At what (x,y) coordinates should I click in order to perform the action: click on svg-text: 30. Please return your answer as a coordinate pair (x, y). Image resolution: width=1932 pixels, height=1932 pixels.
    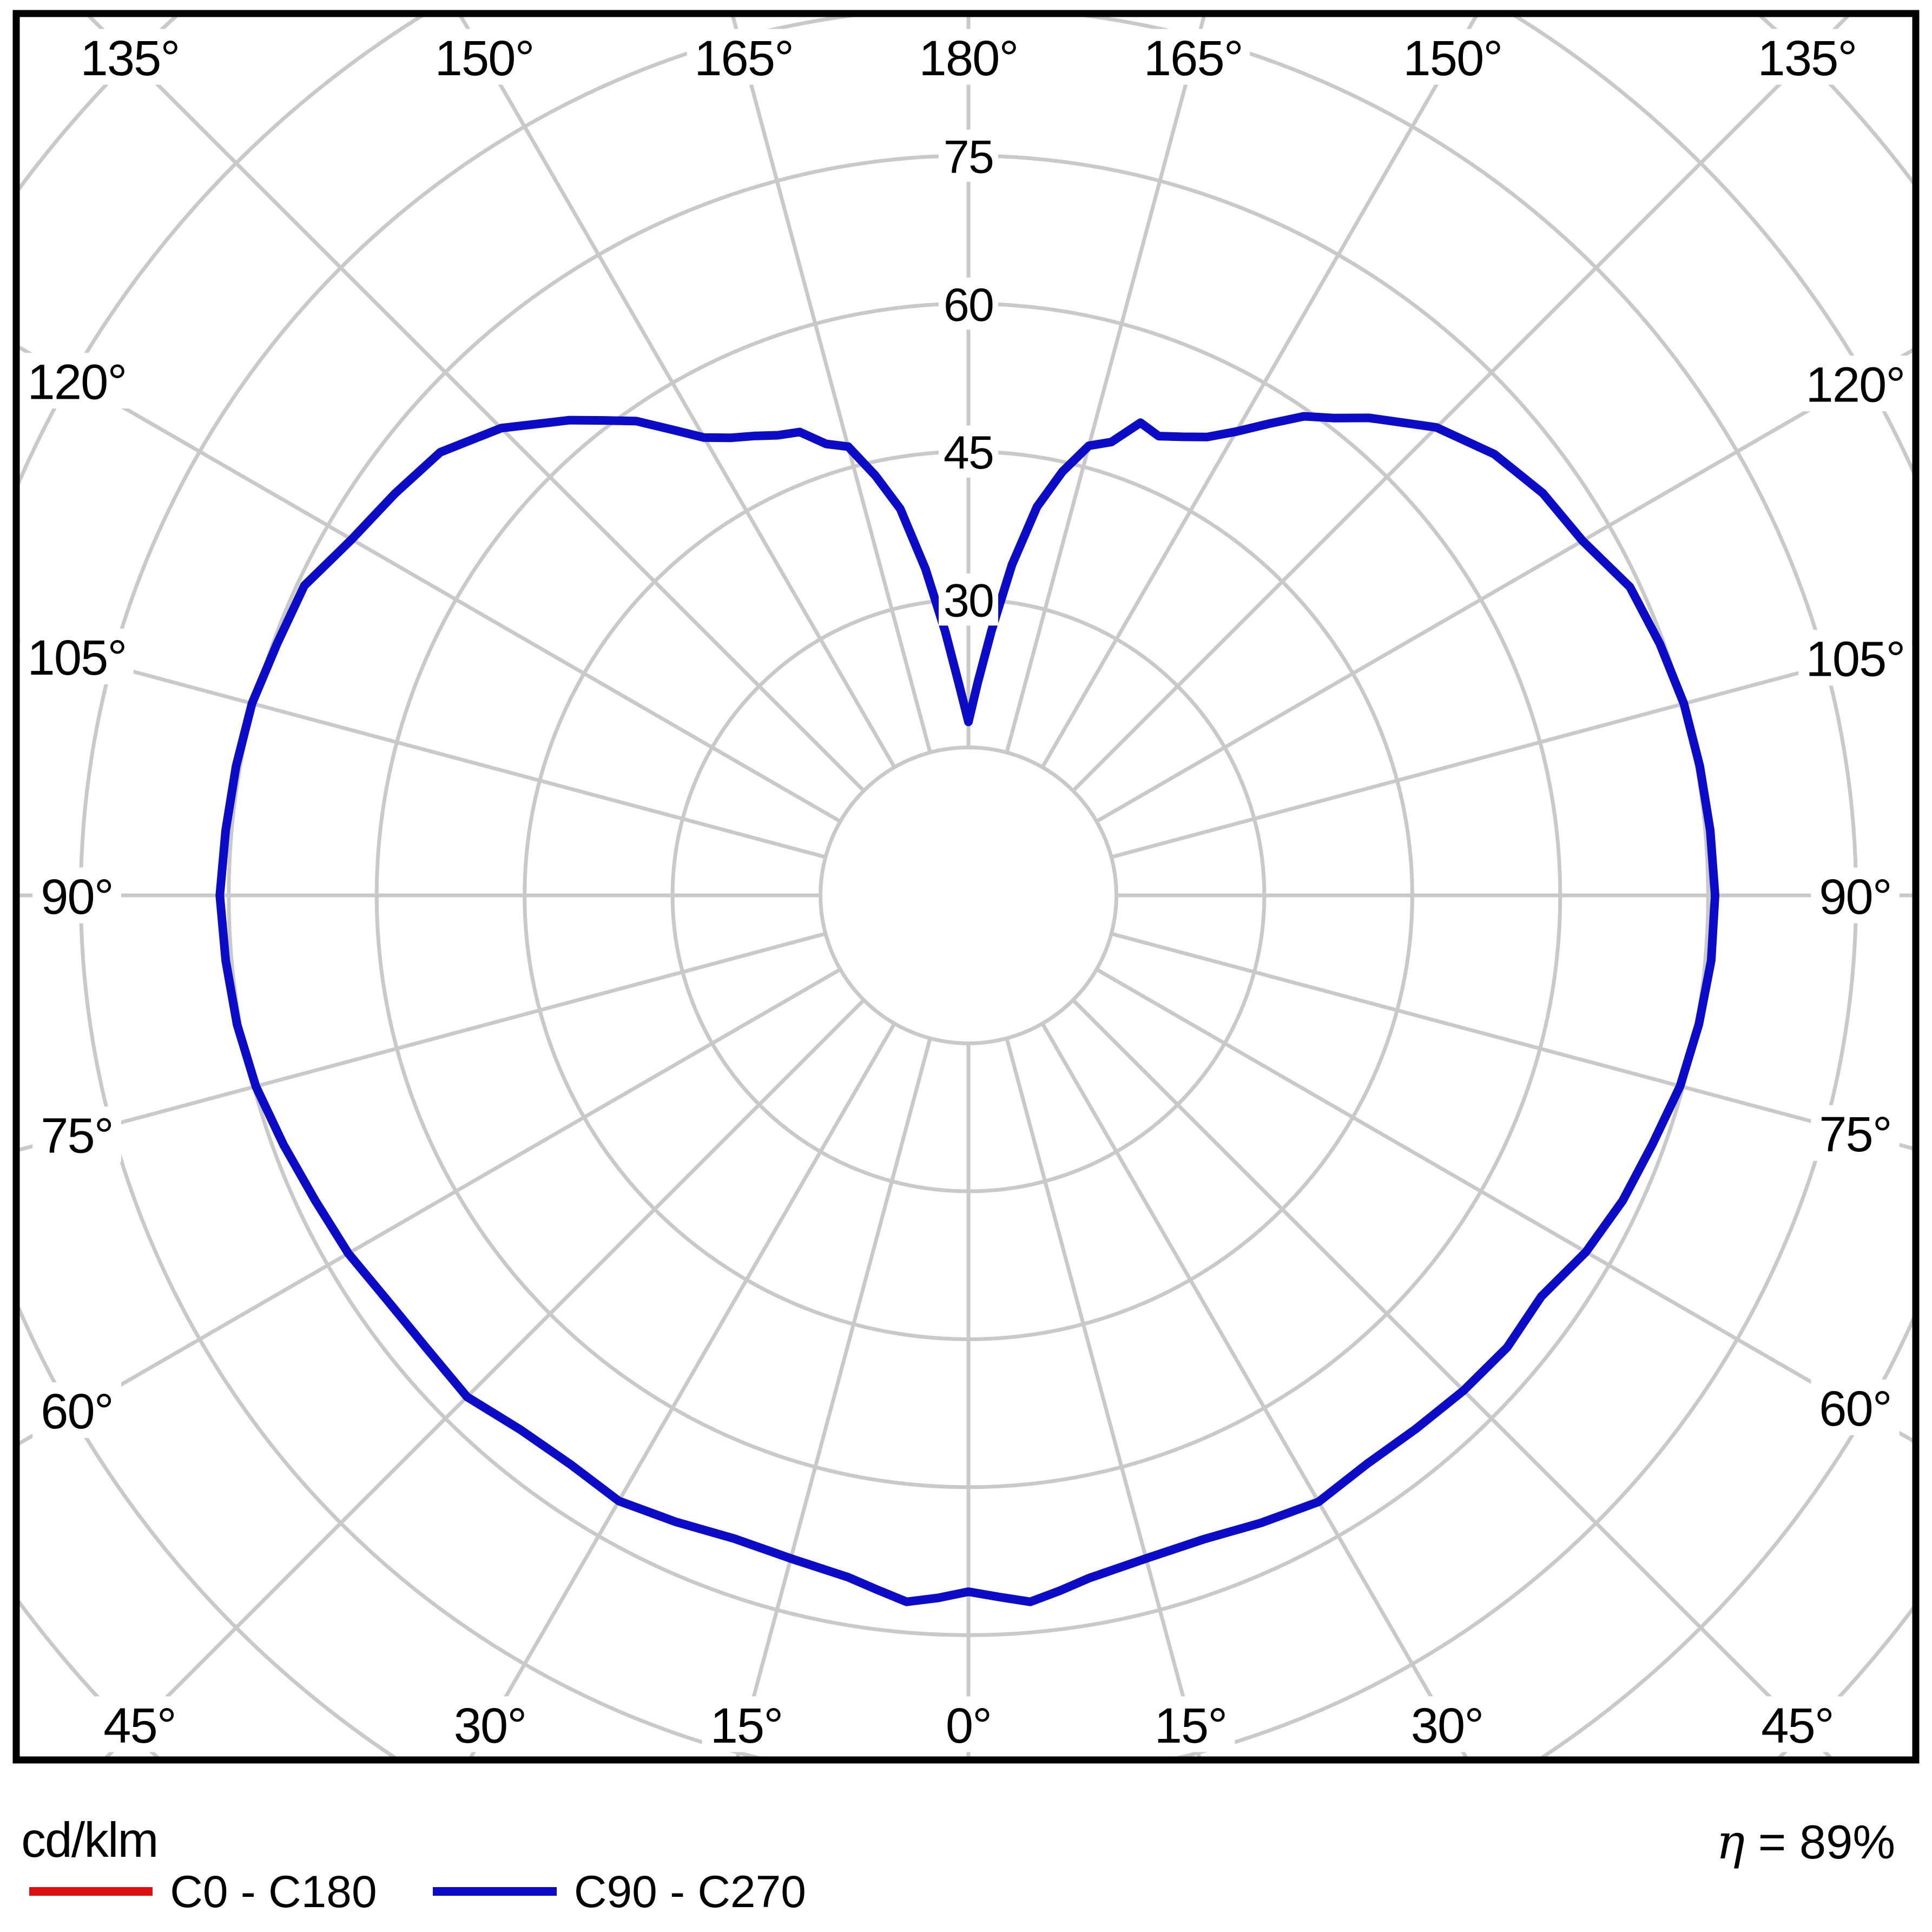
    Looking at the image, I should click on (968, 601).